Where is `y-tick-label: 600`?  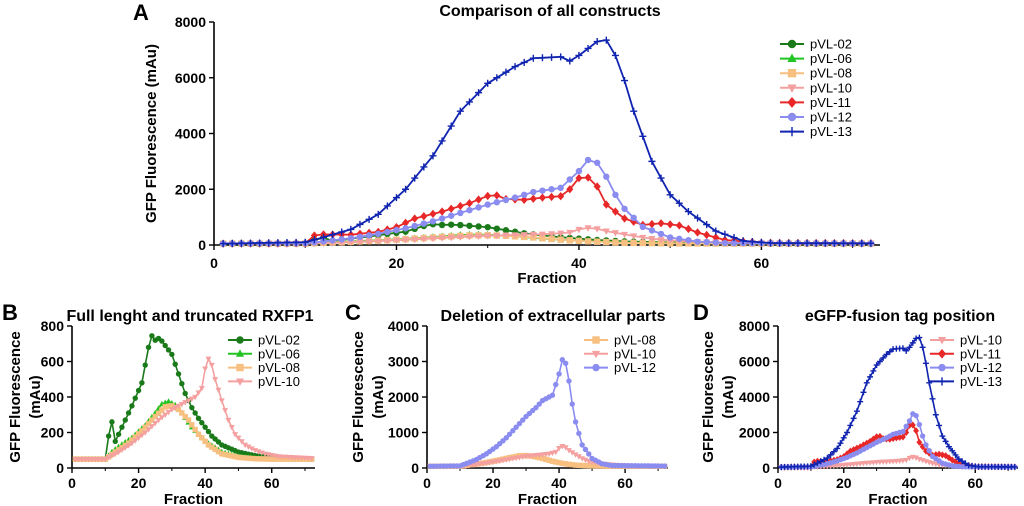 y-tick-label: 600 is located at coordinates (53, 362).